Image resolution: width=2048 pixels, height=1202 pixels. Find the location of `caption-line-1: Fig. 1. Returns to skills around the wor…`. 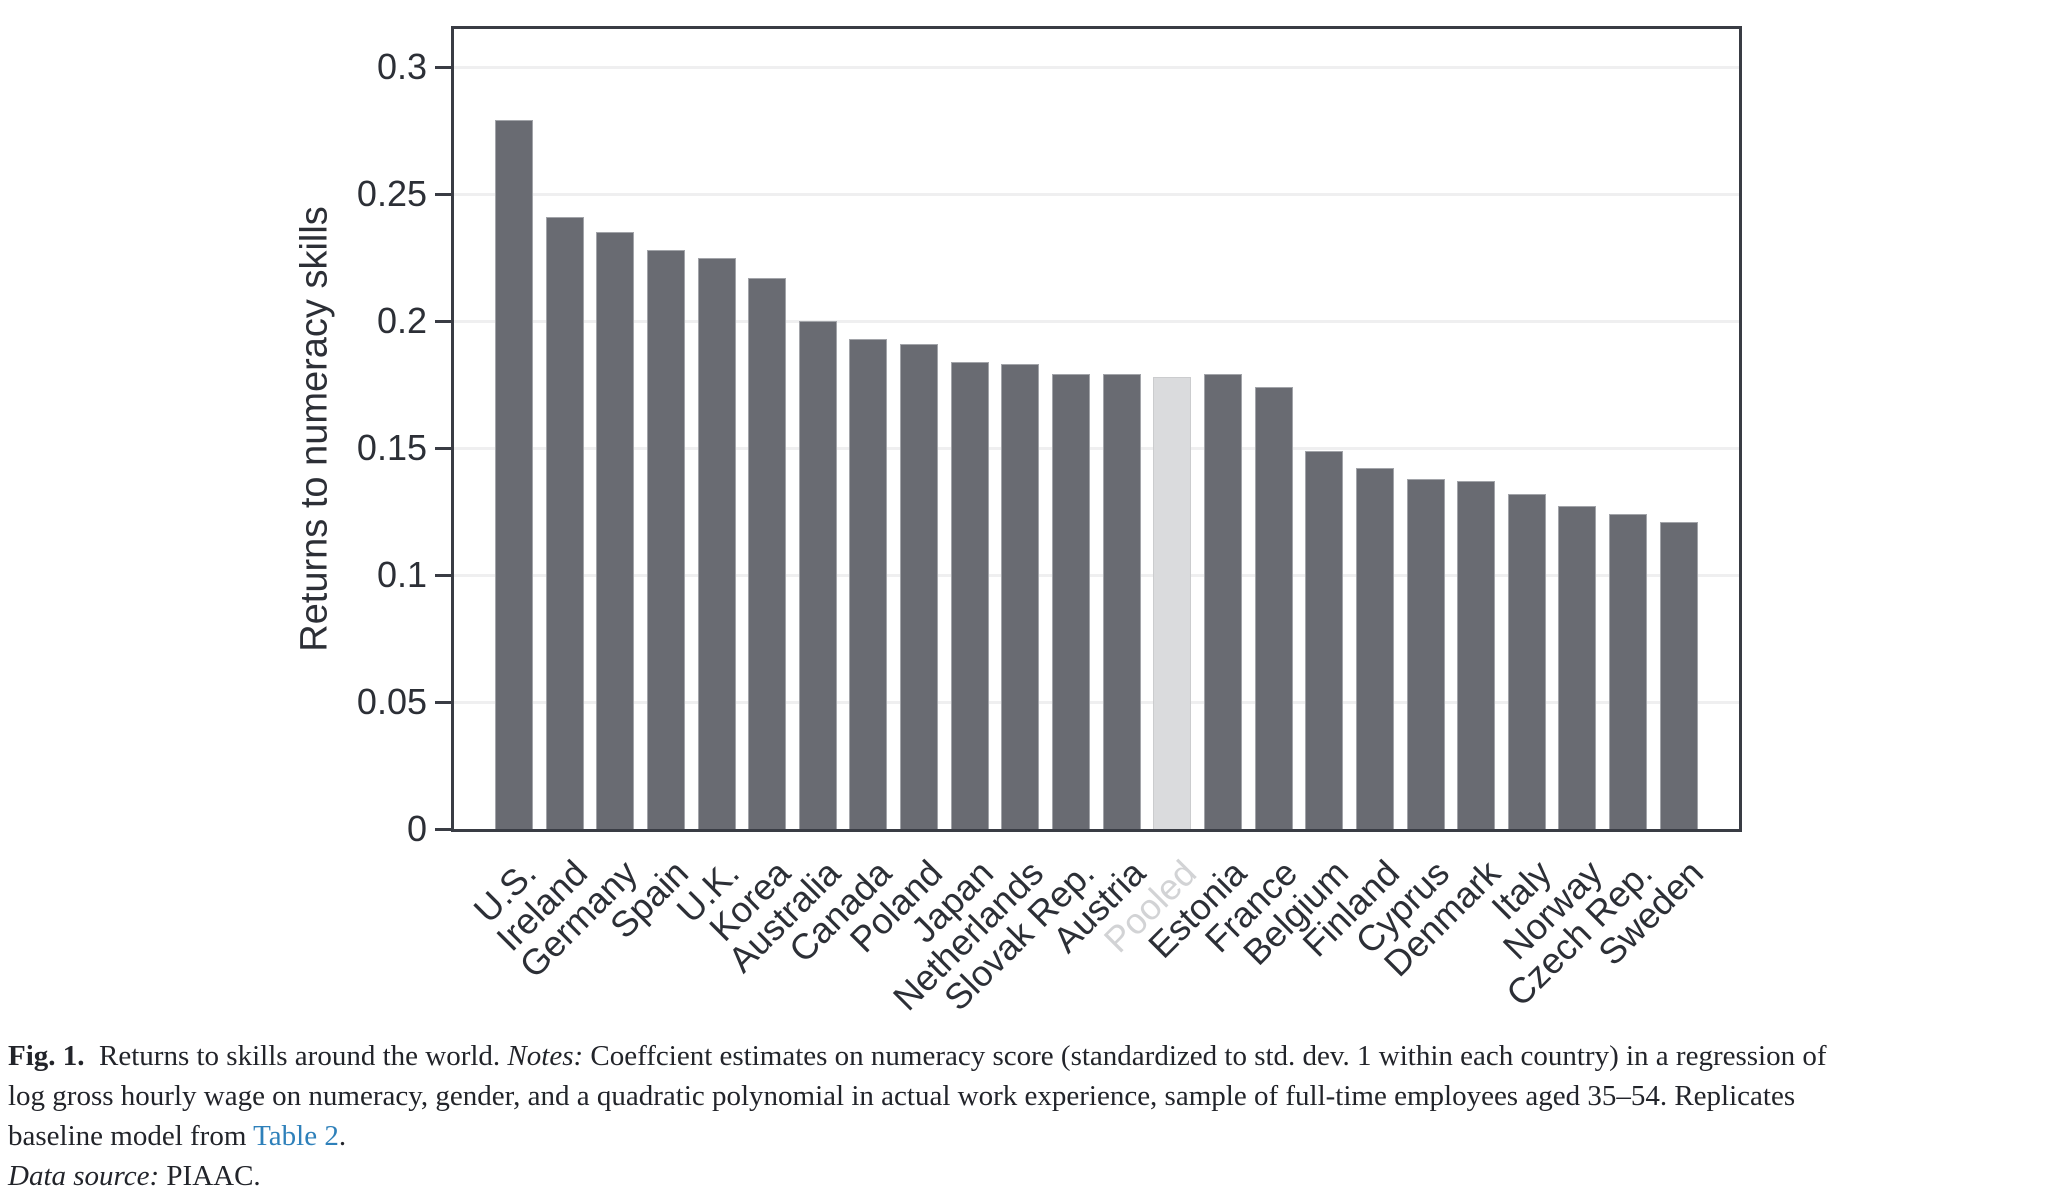

caption-line-1: Fig. 1. Returns to skills around the wor… is located at coordinates (1026, 1056).